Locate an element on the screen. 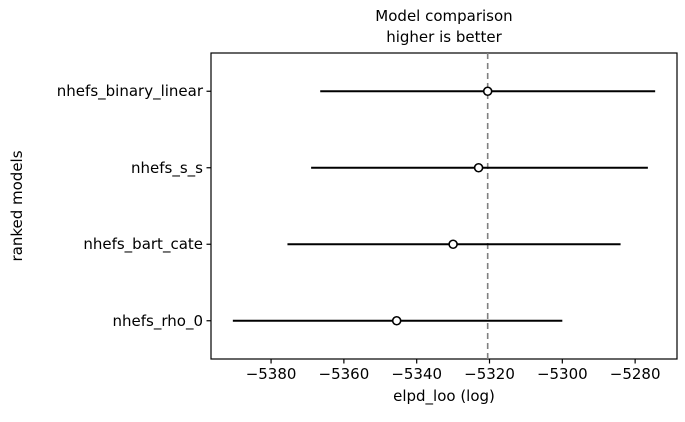  point-marker-nhefs_bart_cate is located at coordinates (453, 244).